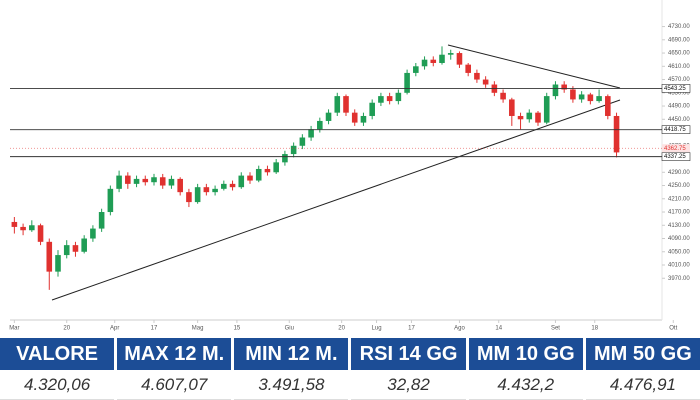  I want to click on header-cell: MM 50 GG, so click(642, 354).